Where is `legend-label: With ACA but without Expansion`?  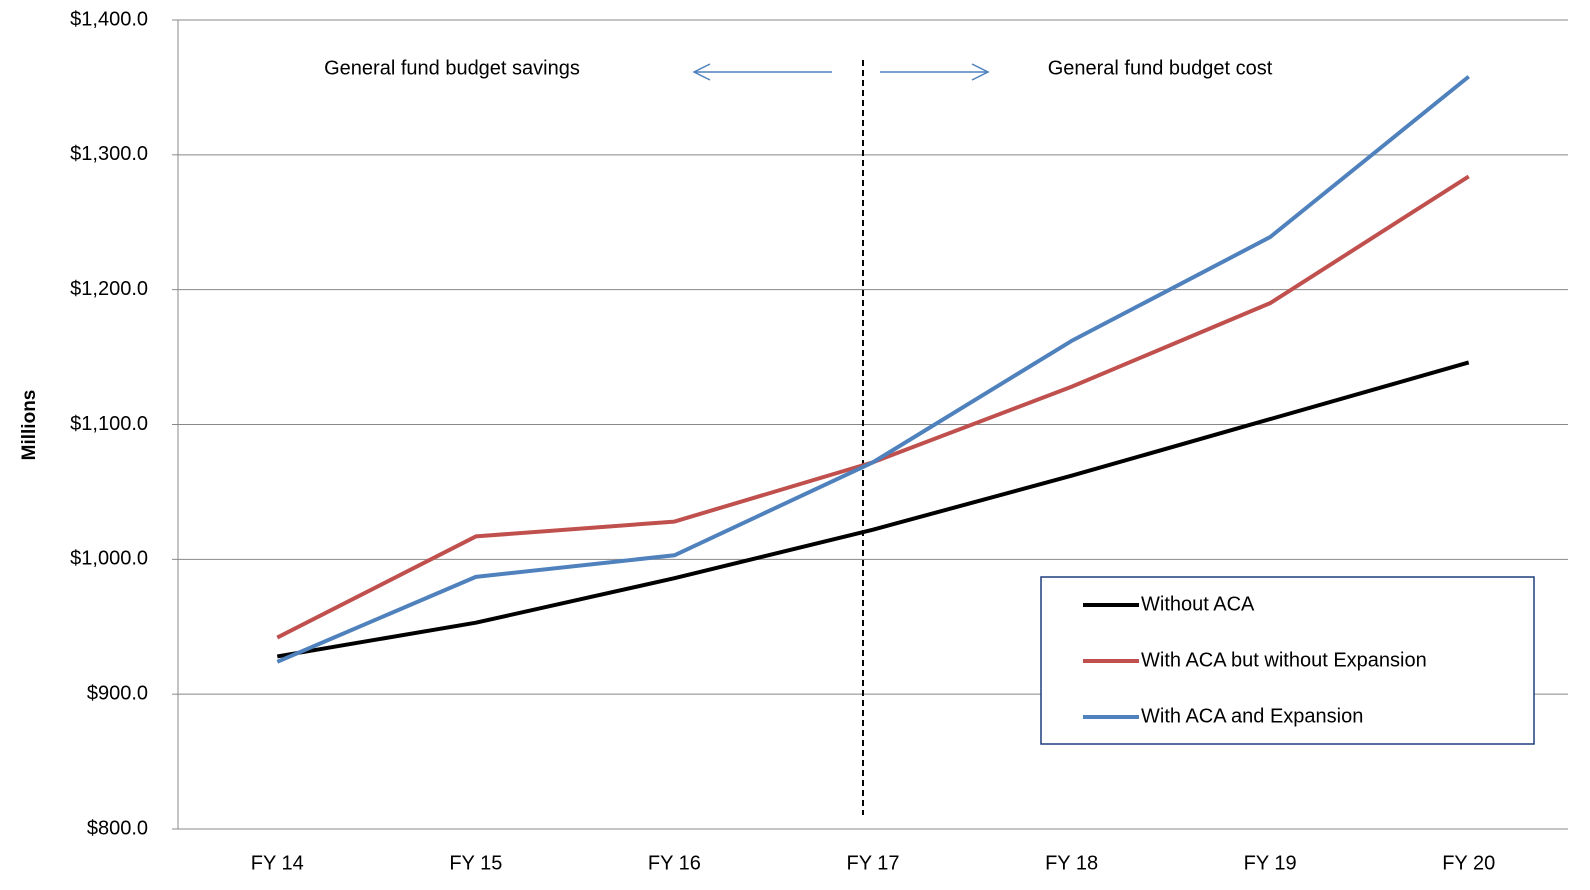 legend-label: With ACA but without Expansion is located at coordinates (1284, 660).